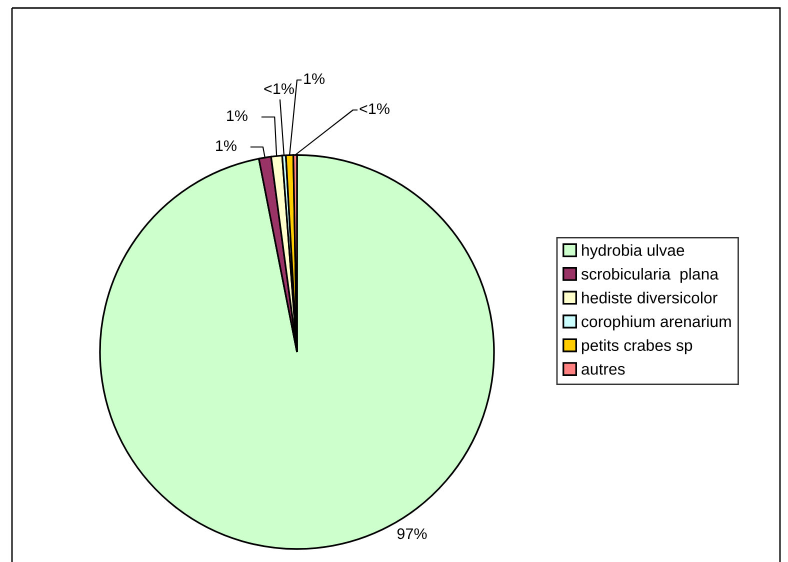 Image resolution: width=788 pixels, height=562 pixels. What do you see at coordinates (412, 534) in the screenshot?
I see `data-label: 97%` at bounding box center [412, 534].